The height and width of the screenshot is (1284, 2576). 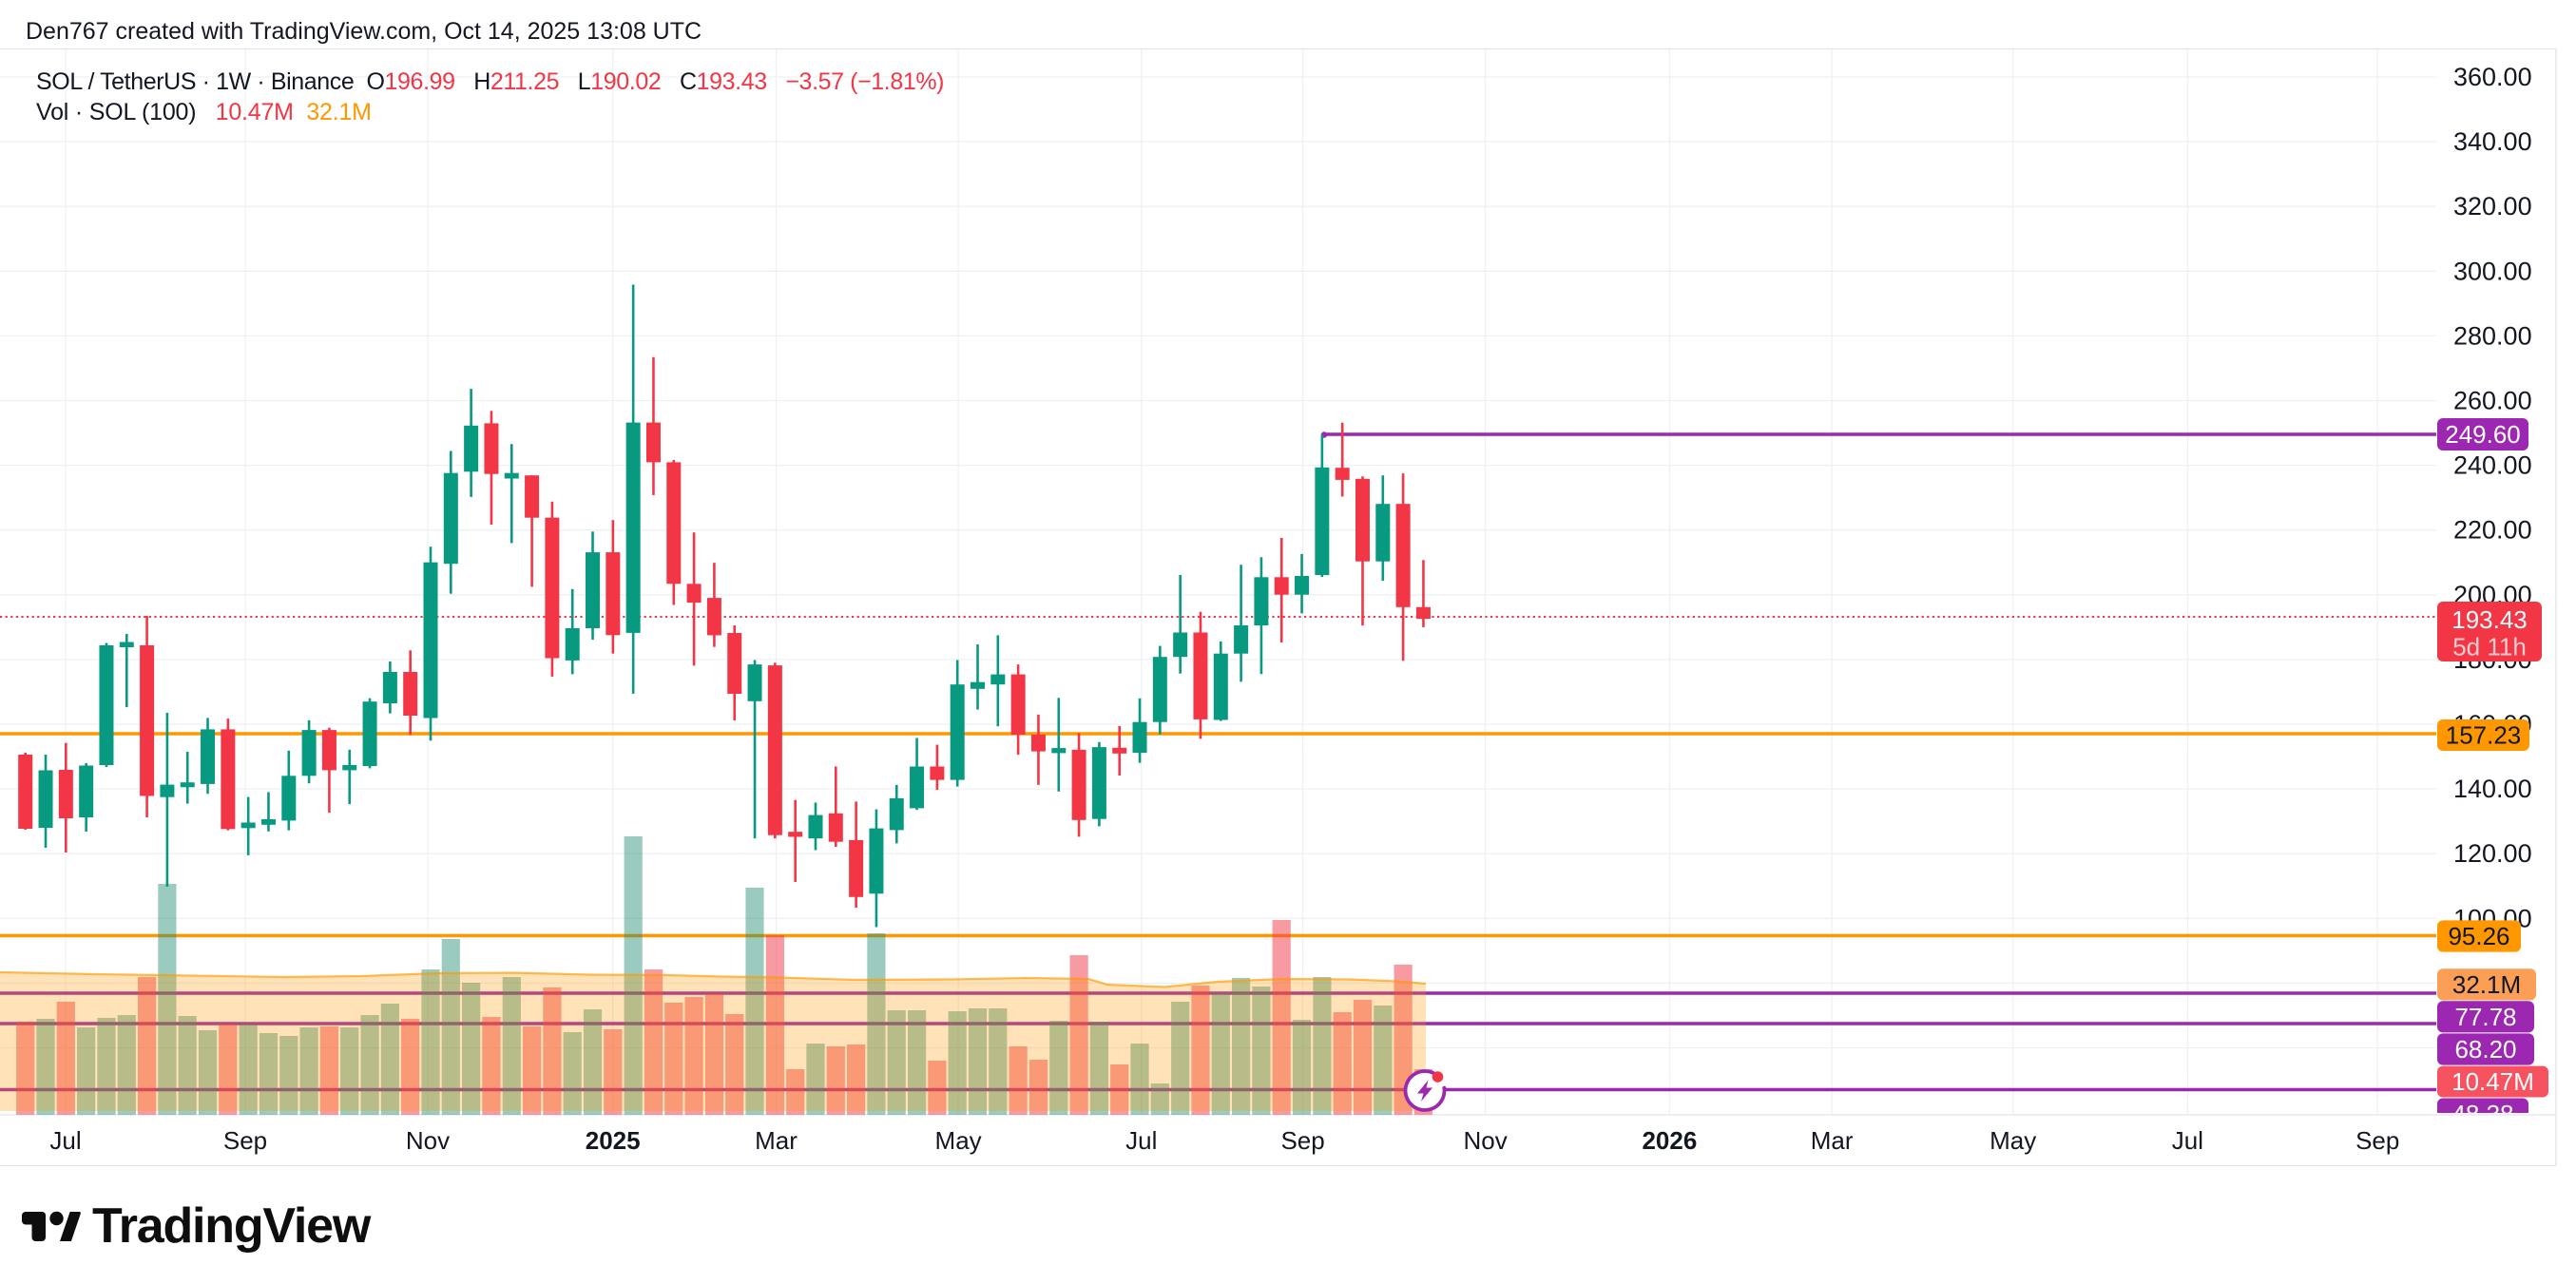 I want to click on svg-text: 120.00, so click(x=2492, y=853).